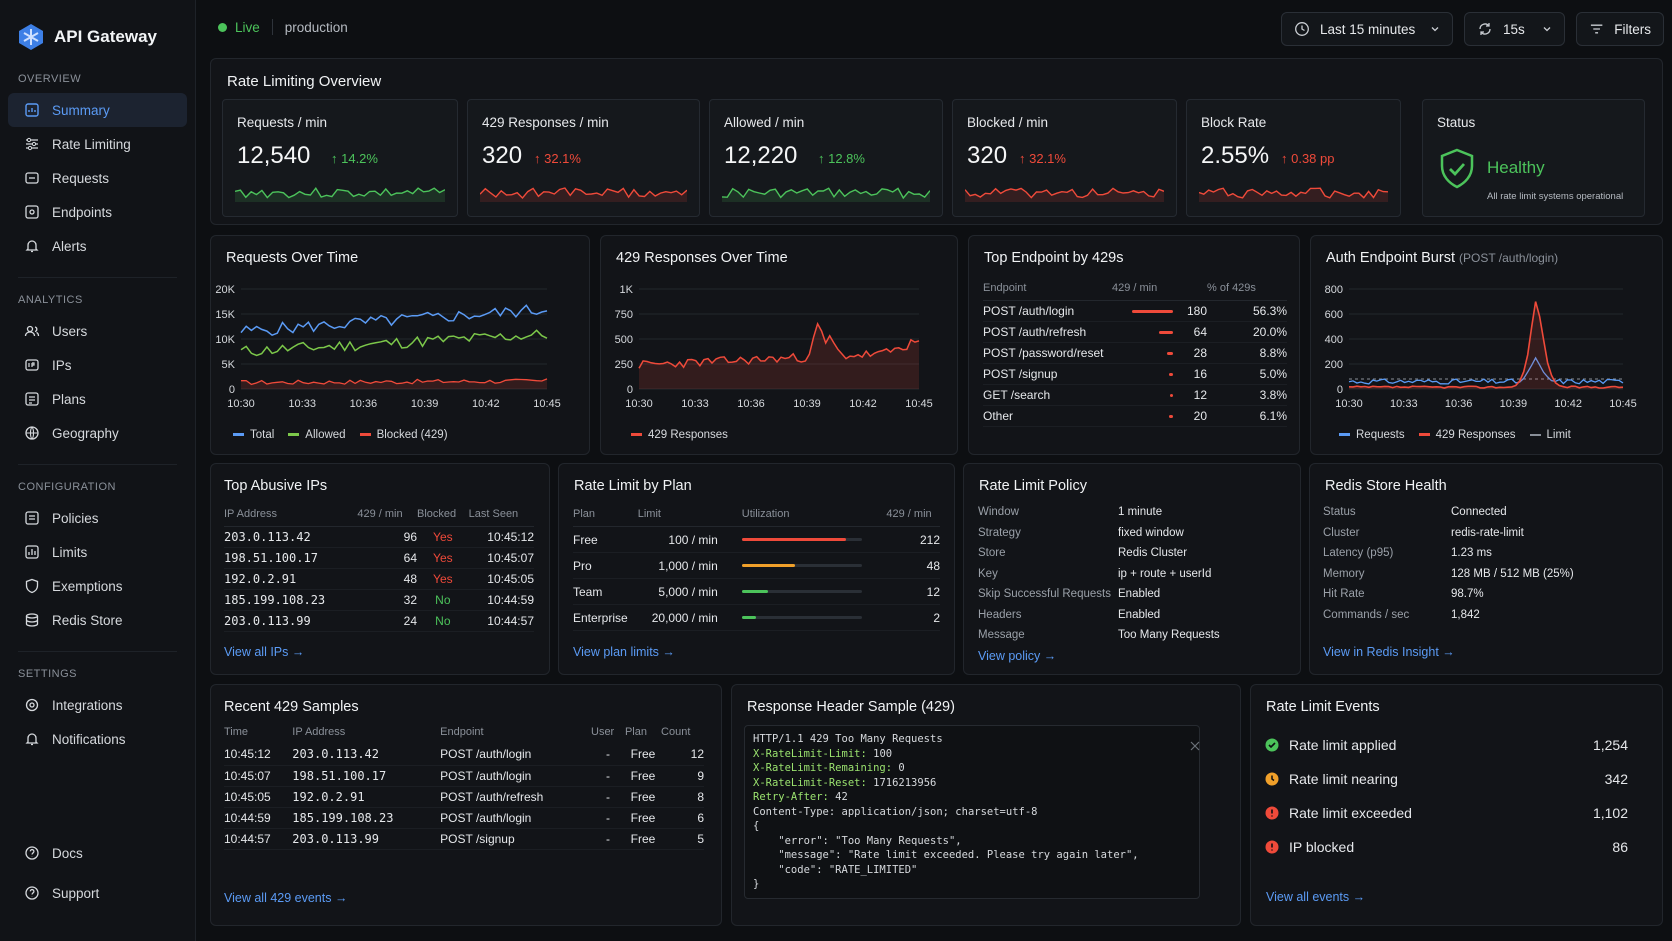 The width and height of the screenshot is (1672, 941). Describe the element at coordinates (97, 110) in the screenshot. I see `sidebar-item-summary: Summary` at that location.